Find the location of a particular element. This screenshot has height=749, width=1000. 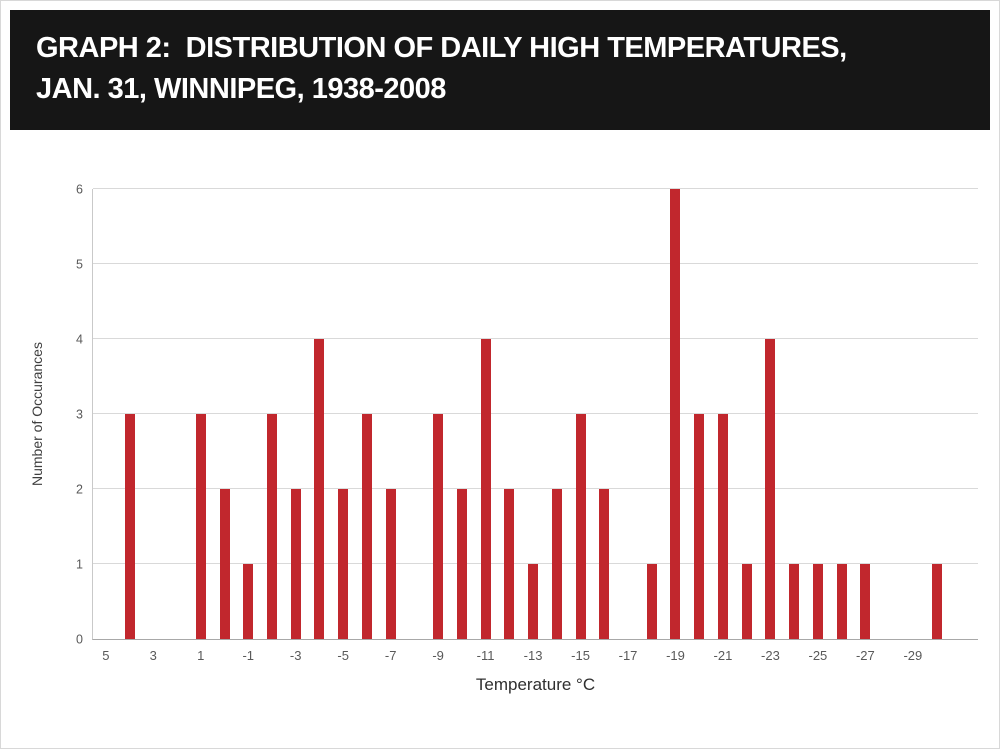

x-tick-label: -25 is located at coordinates (818, 656).